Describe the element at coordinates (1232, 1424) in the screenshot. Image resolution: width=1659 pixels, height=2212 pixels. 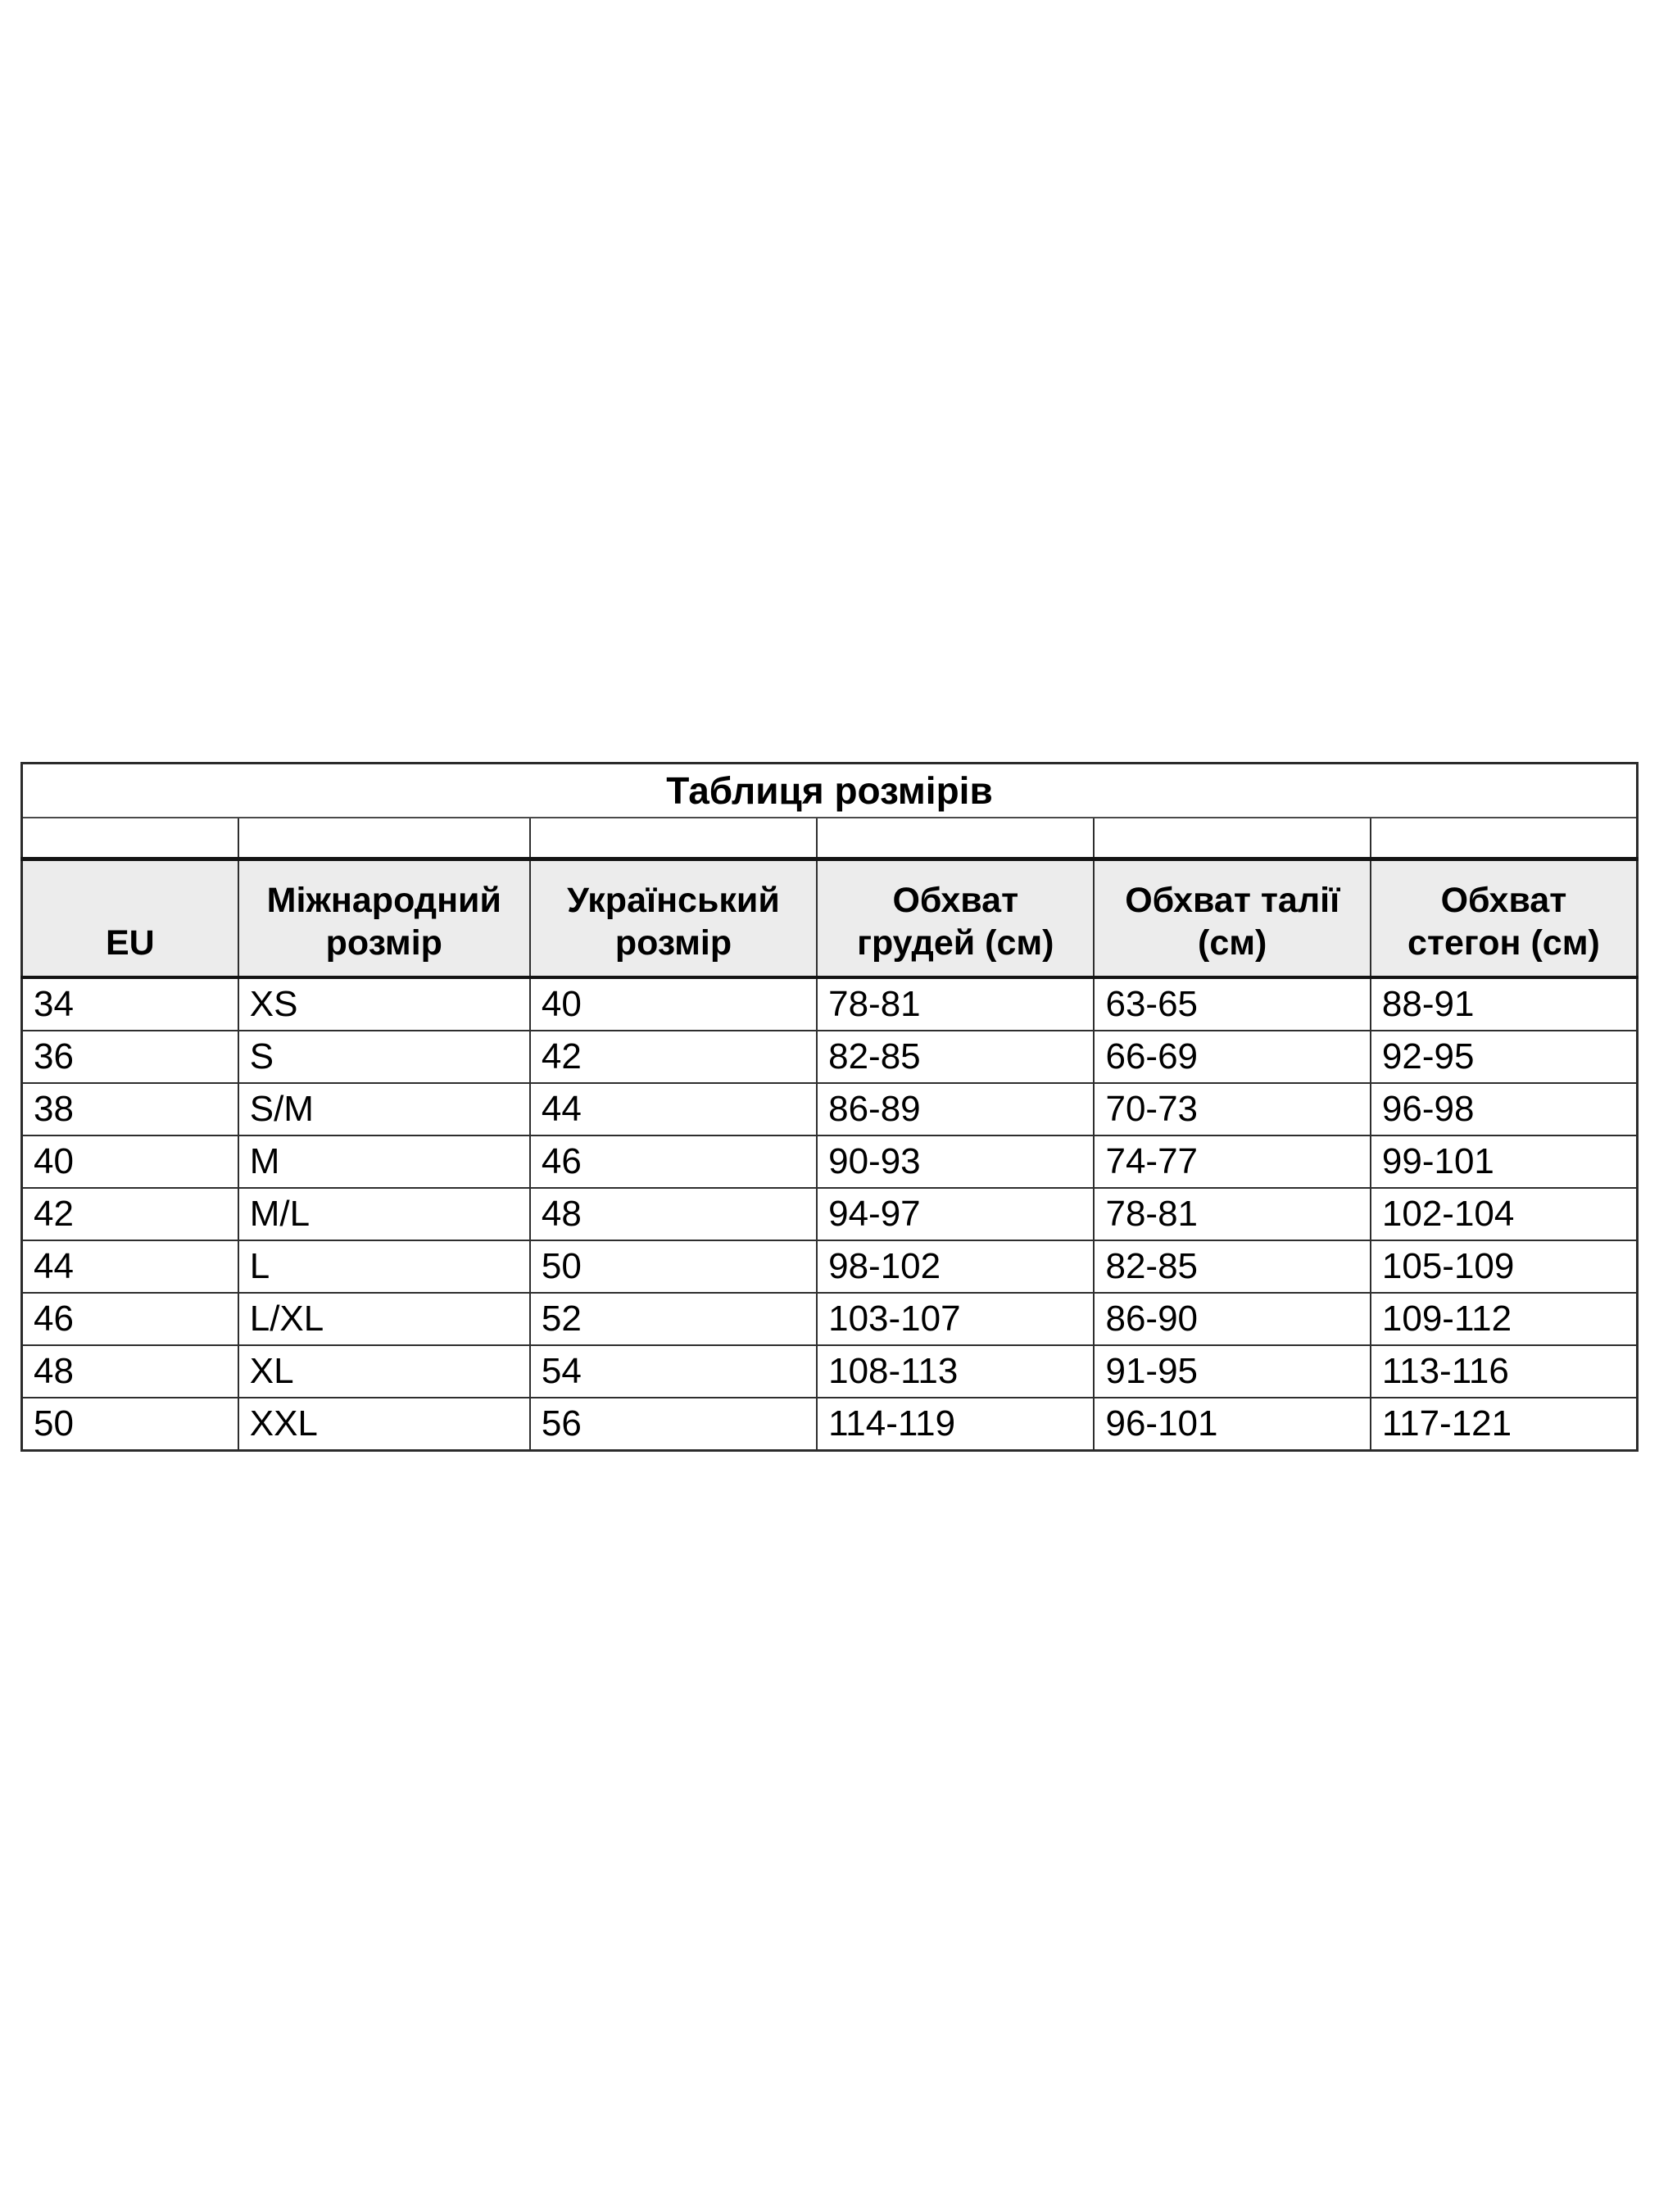
I see `table-cell: 96-101` at that location.